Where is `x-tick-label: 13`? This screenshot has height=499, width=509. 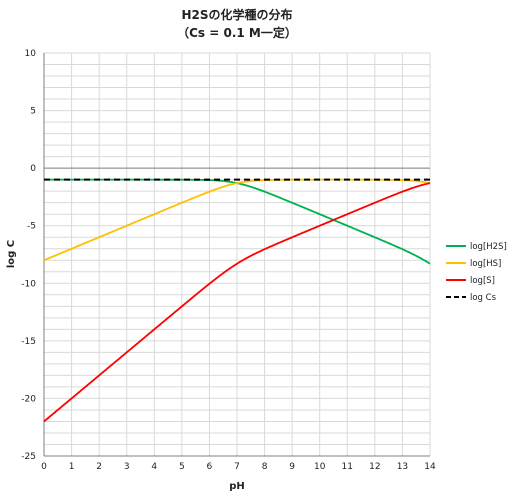 x-tick-label: 13 is located at coordinates (402, 467).